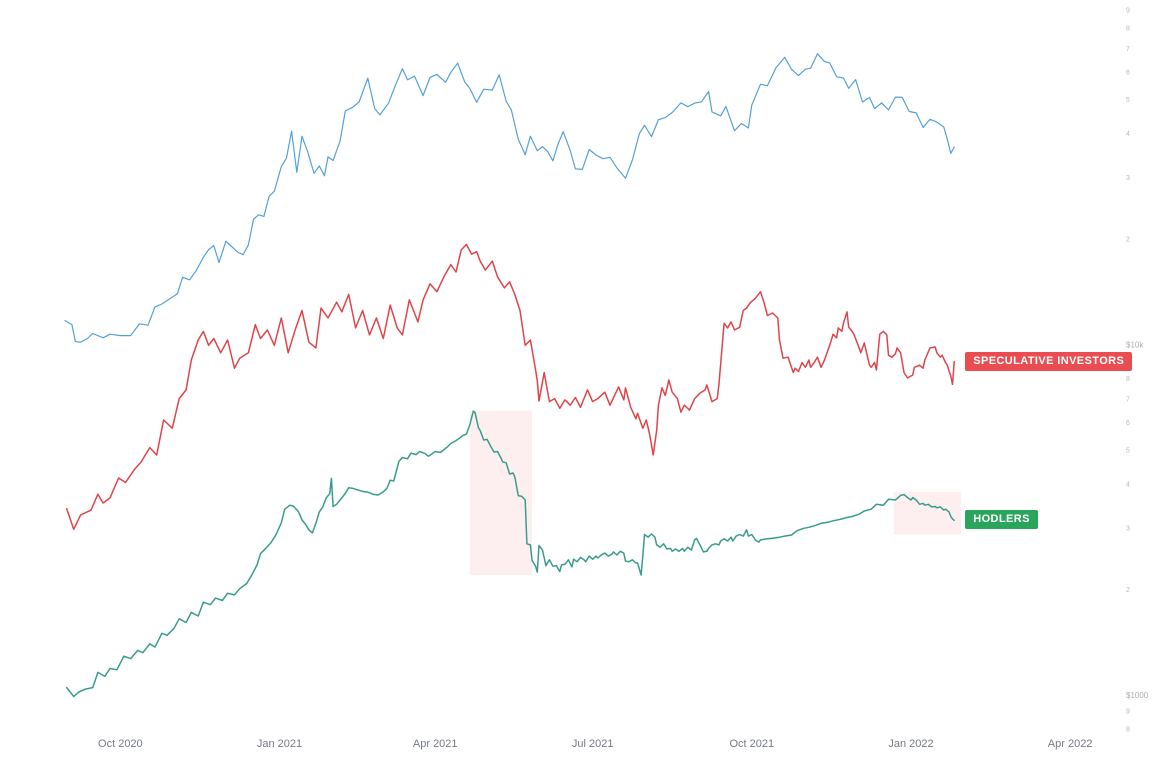 This screenshot has height=768, width=1170. I want to click on x-tick-label: Oct 2021, so click(751, 744).